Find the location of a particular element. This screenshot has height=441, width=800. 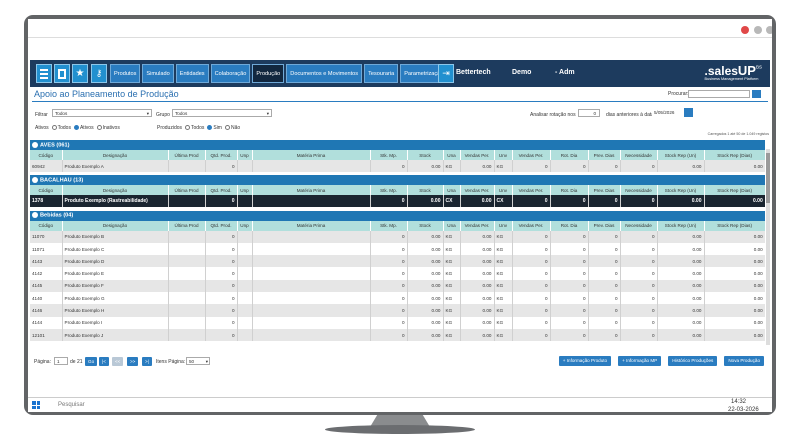

action-button: + Informação Produto is located at coordinates (585, 361).